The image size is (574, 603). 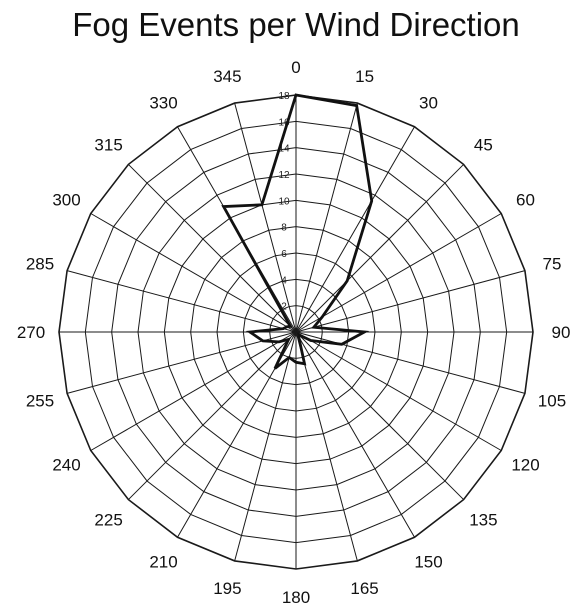 What do you see at coordinates (31, 332) in the screenshot?
I see `direction-label: 270` at bounding box center [31, 332].